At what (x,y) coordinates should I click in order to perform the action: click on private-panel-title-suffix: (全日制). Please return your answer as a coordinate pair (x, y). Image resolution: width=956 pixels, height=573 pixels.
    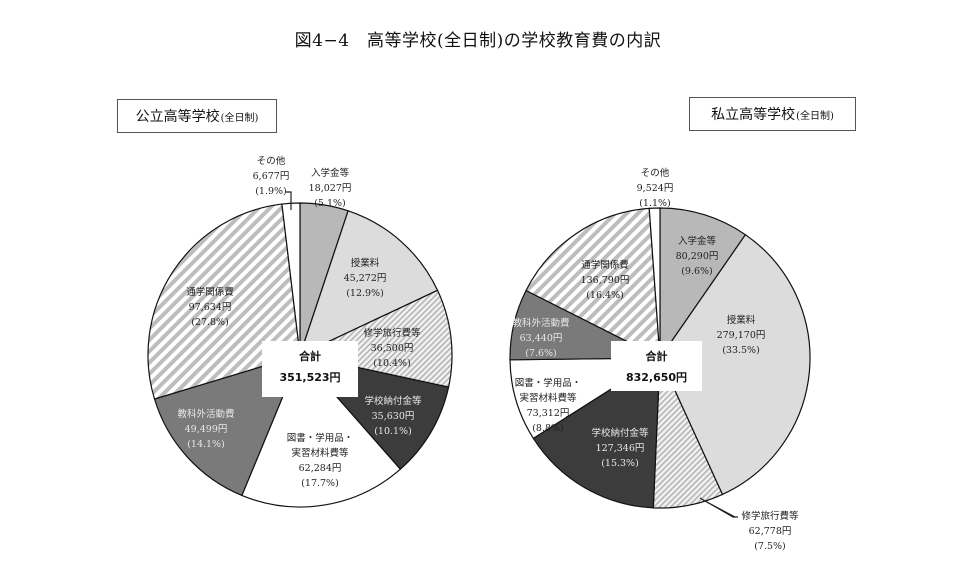
    Looking at the image, I should click on (815, 116).